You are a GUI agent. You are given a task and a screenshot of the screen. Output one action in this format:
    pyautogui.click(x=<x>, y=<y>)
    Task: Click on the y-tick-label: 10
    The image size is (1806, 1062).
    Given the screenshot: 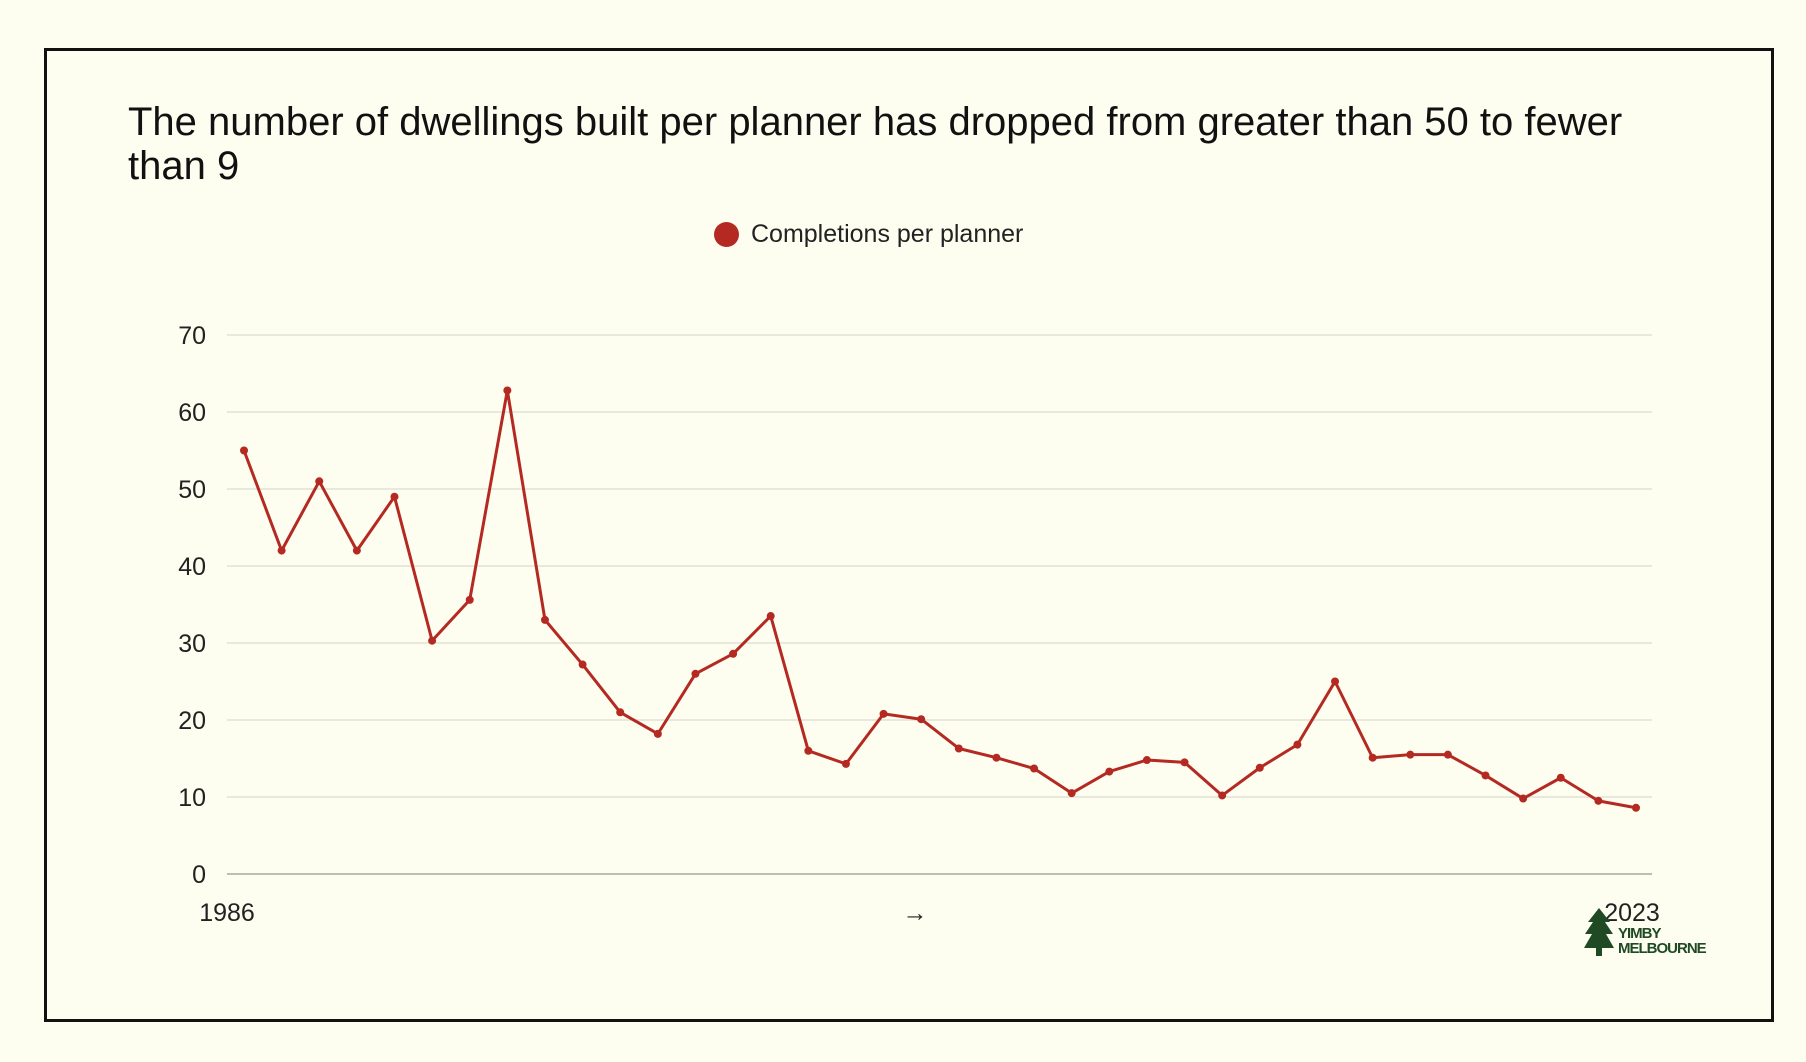 What is the action you would take?
    pyautogui.click(x=192, y=798)
    